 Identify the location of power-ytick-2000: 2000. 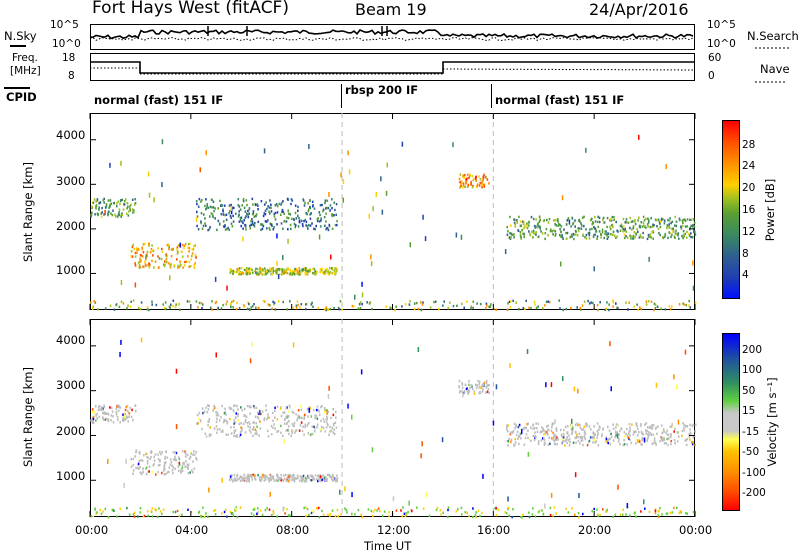
(71, 226).